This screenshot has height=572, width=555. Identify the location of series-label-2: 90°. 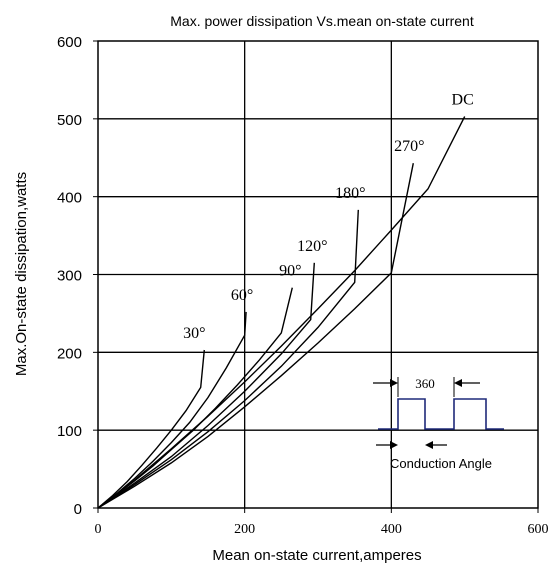
(290, 271).